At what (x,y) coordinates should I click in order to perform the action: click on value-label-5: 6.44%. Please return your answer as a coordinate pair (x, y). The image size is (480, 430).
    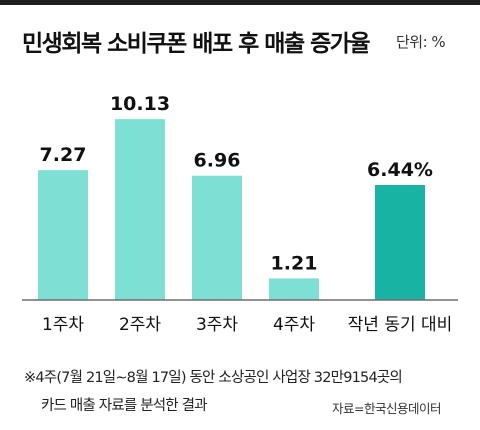
    Looking at the image, I should click on (400, 170).